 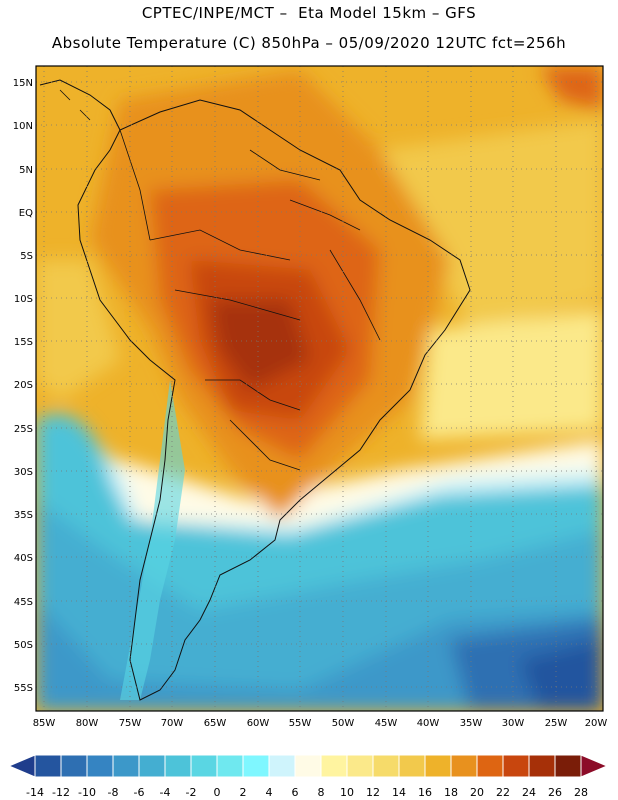 What do you see at coordinates (61, 792) in the screenshot?
I see `colorbar-label: -12` at bounding box center [61, 792].